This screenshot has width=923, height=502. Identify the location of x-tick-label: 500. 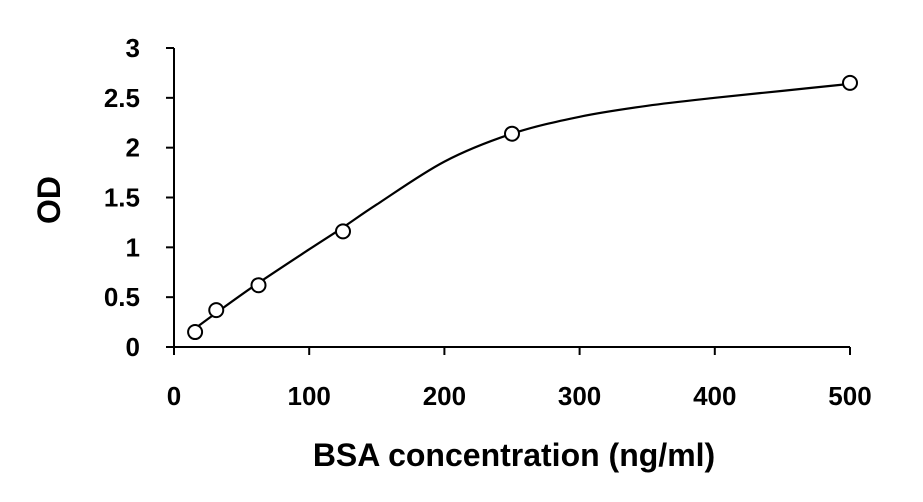
(849, 396).